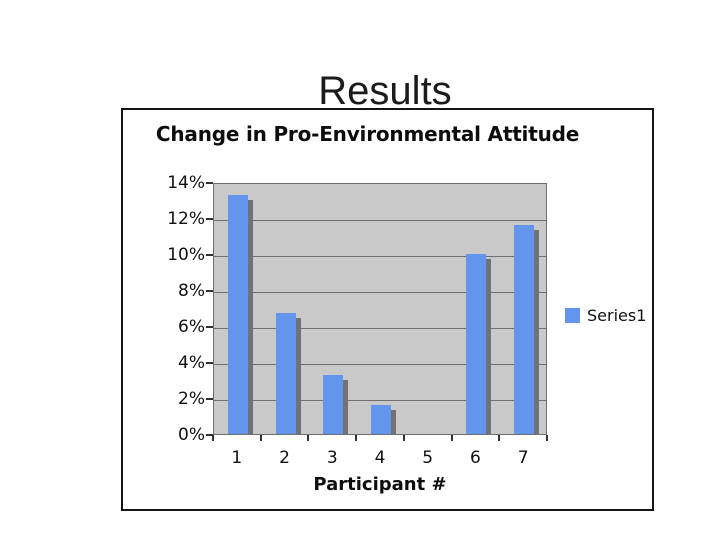  What do you see at coordinates (380, 484) in the screenshot?
I see `x-axis-title: Participant #` at bounding box center [380, 484].